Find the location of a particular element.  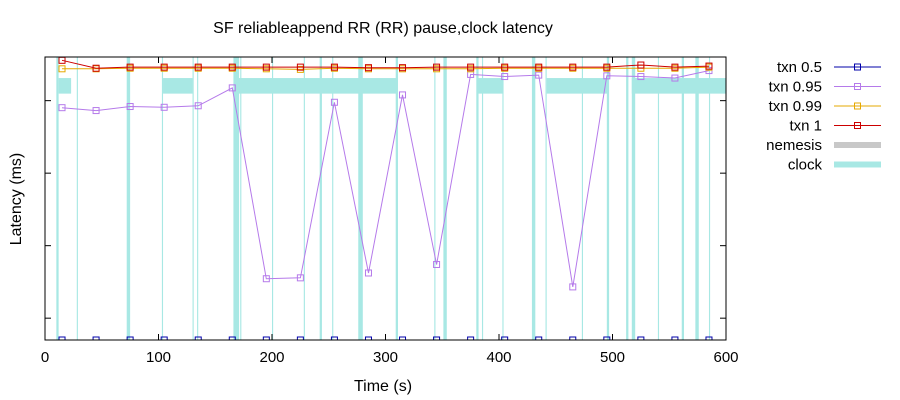

legend-label: txn 1 is located at coordinates (805, 126).